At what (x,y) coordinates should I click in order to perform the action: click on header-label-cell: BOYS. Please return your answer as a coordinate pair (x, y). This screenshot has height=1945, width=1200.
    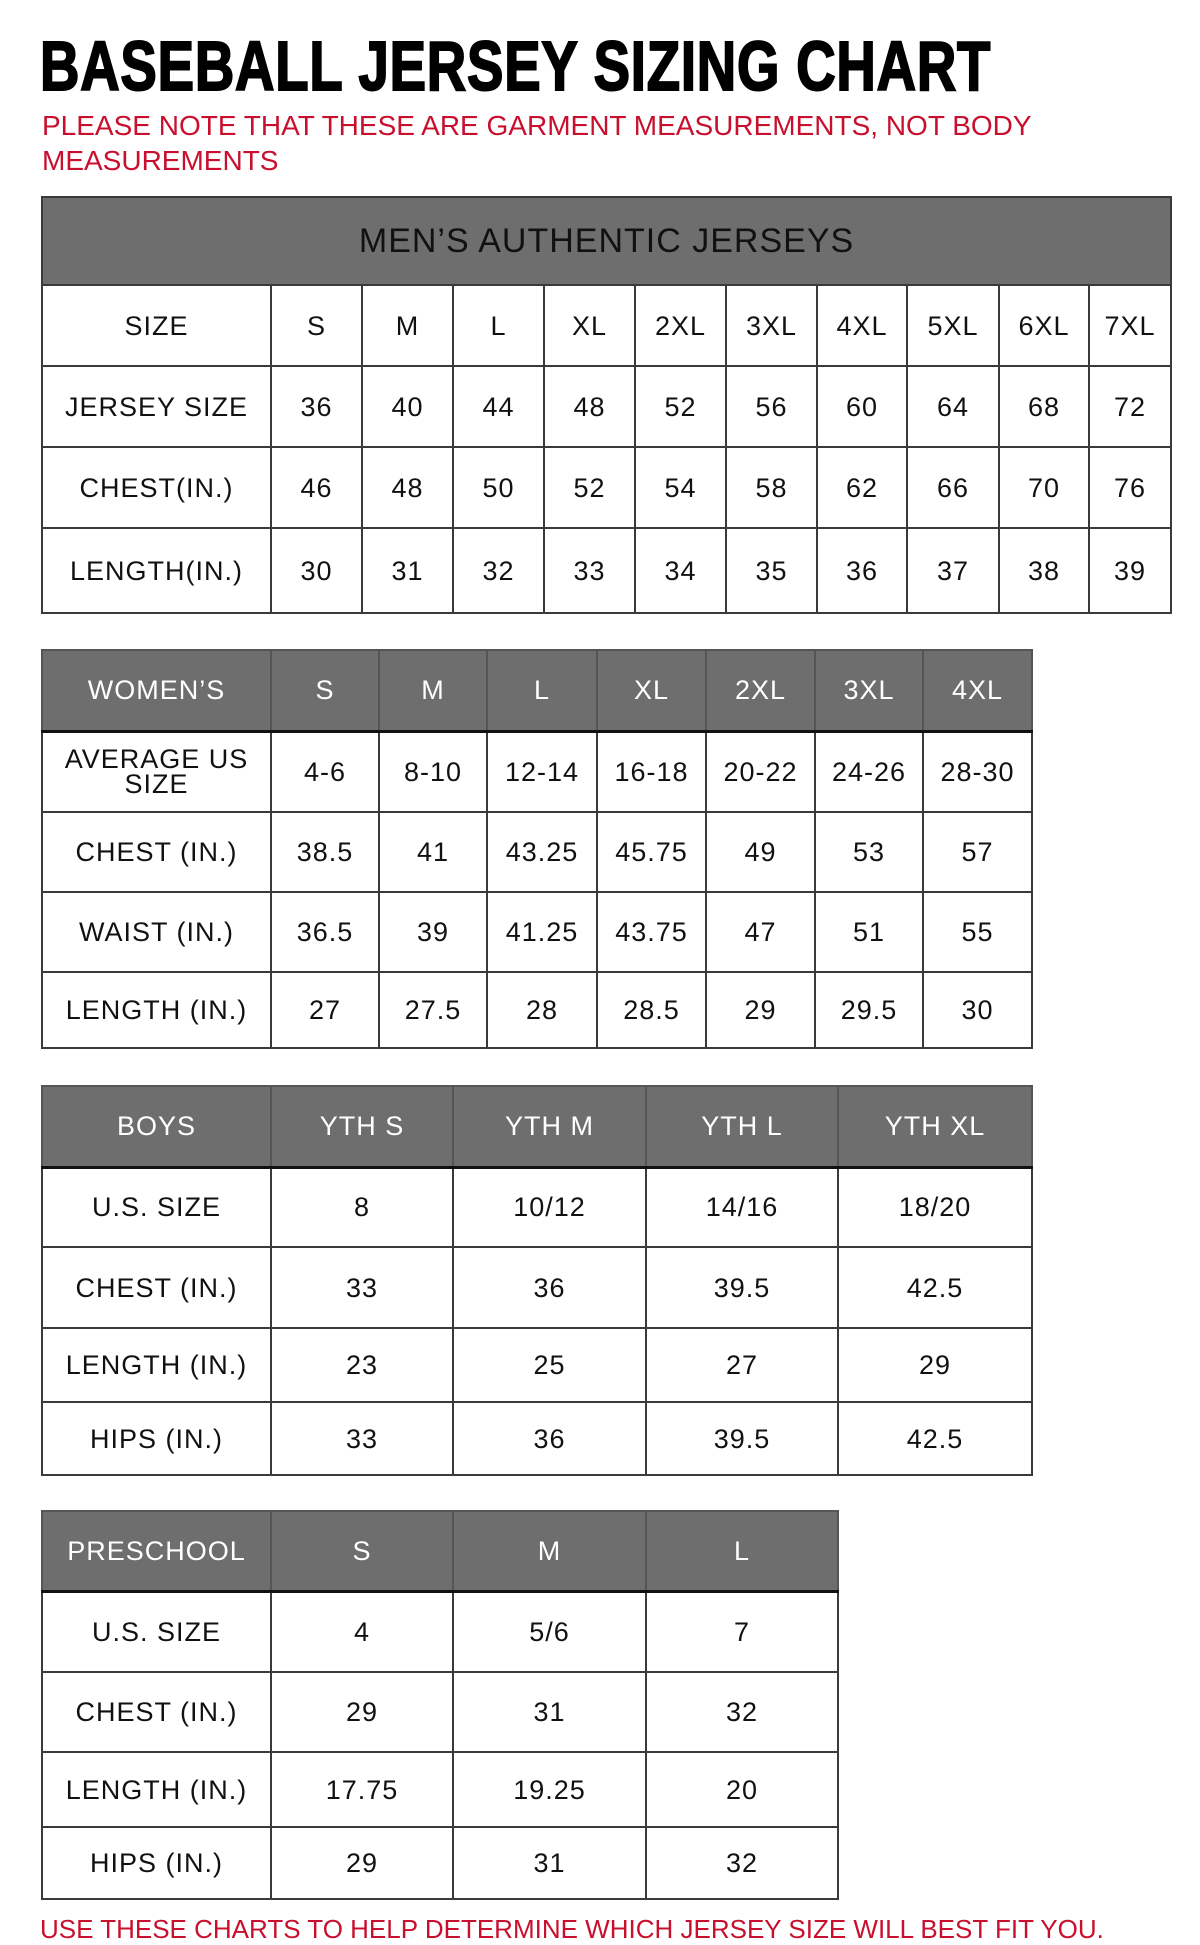
    Looking at the image, I should click on (156, 1126).